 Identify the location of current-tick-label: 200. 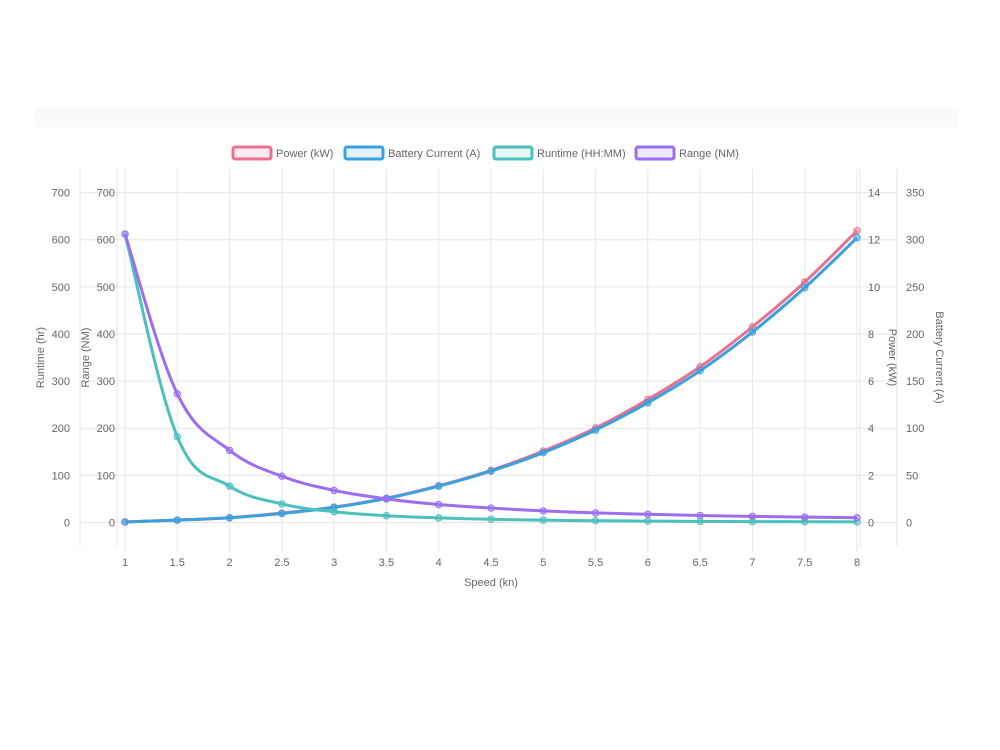
(915, 335).